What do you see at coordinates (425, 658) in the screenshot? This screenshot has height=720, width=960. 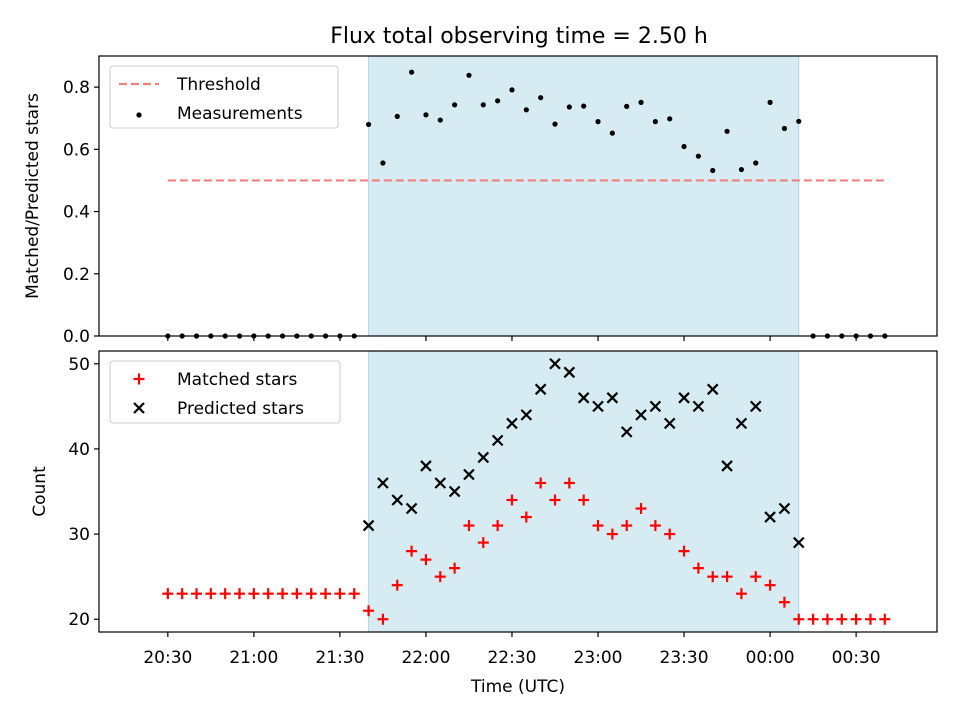 I see `x-tick-label: 22:00` at bounding box center [425, 658].